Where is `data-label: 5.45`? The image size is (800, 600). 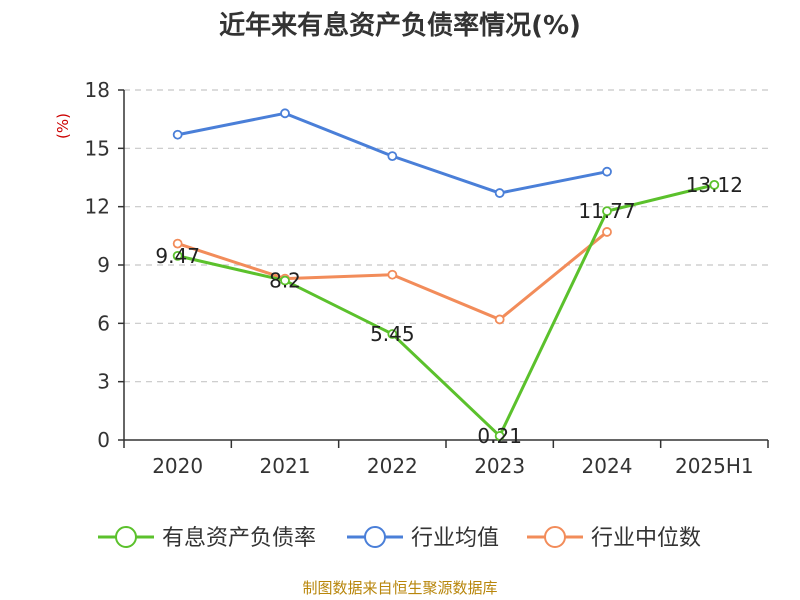 data-label: 5.45 is located at coordinates (392, 334).